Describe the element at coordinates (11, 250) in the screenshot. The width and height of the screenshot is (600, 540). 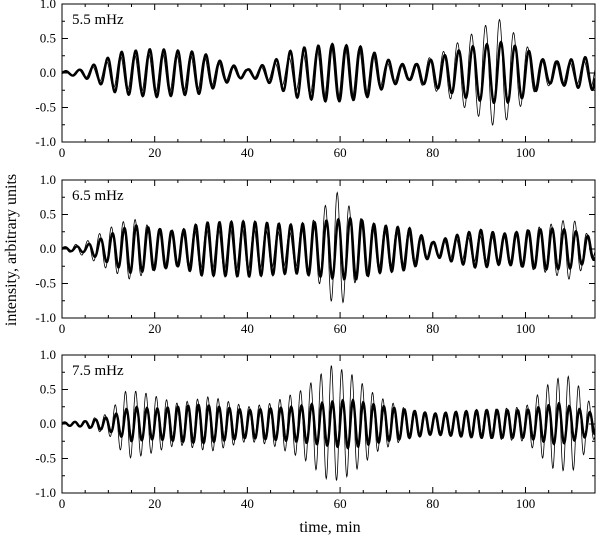
I see `y-axis-label: intensity, arbitrary units` at that location.